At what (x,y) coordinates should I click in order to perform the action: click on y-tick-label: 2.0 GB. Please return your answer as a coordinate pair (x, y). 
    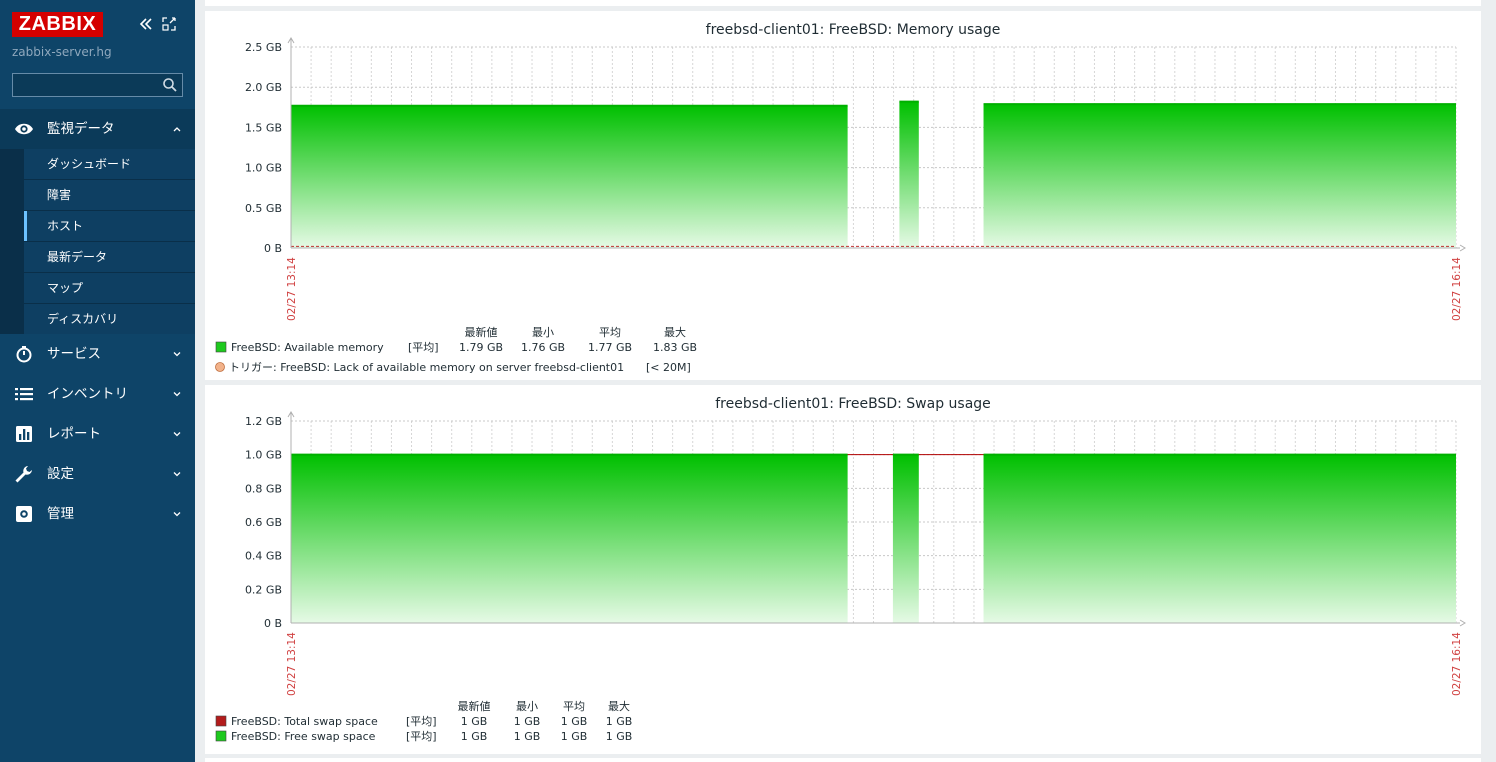
    Looking at the image, I should click on (263, 87).